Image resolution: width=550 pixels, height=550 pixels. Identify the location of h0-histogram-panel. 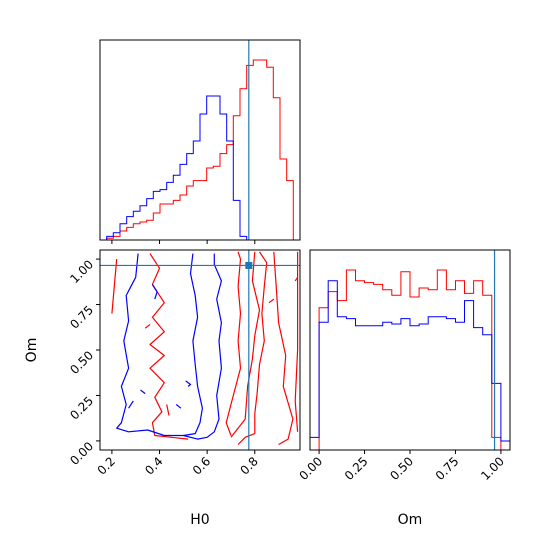
(200, 141).